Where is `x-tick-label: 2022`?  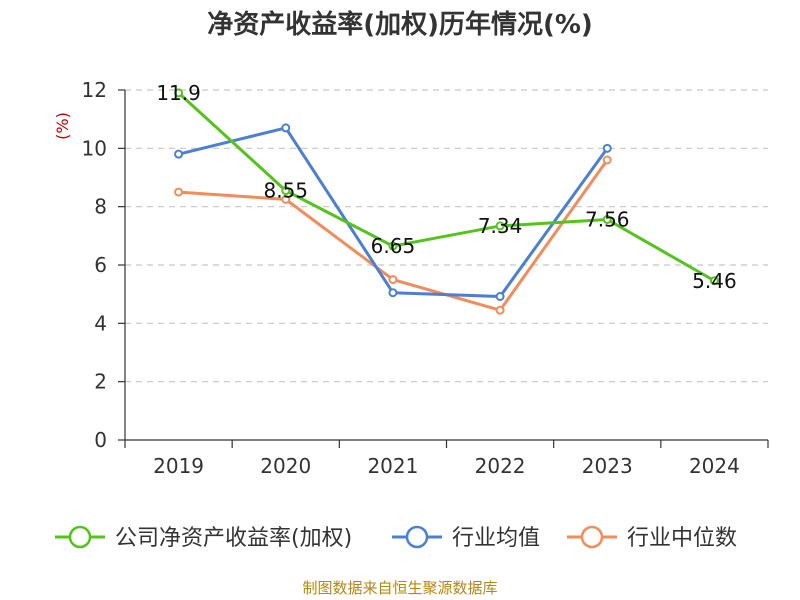 x-tick-label: 2022 is located at coordinates (500, 466).